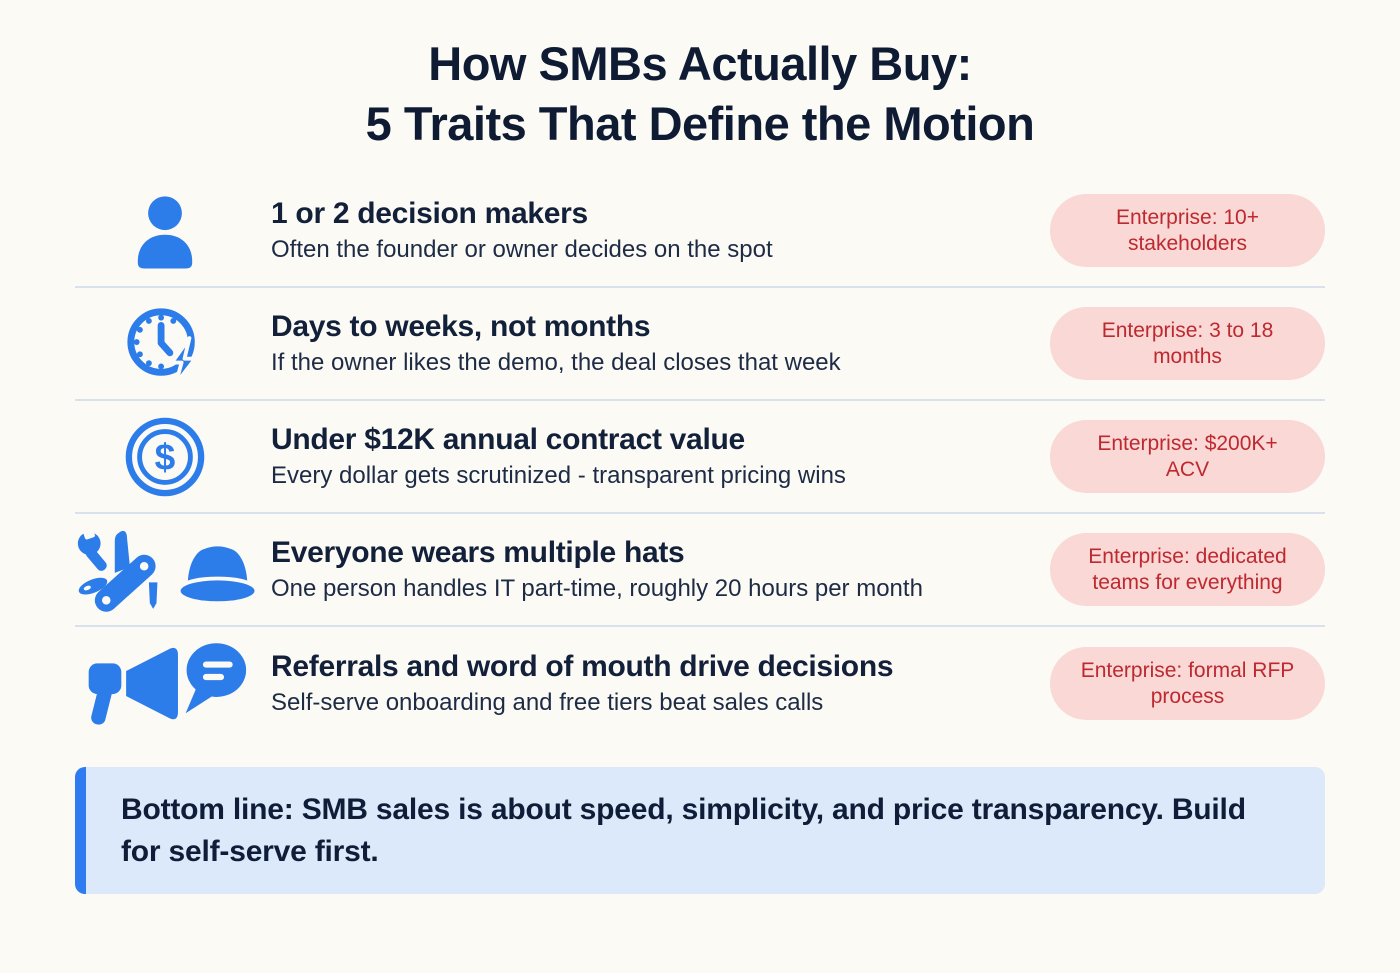 This screenshot has height=973, width=1400. Describe the element at coordinates (700, 63) in the screenshot. I see `page-title-line1: How SMBs Actually Buy:` at that location.